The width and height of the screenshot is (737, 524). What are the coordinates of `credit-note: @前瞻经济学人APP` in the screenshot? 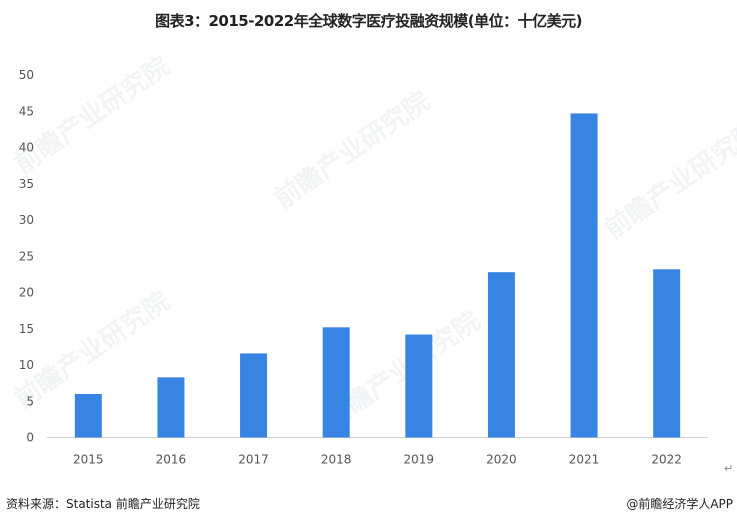 It's located at (679, 504).